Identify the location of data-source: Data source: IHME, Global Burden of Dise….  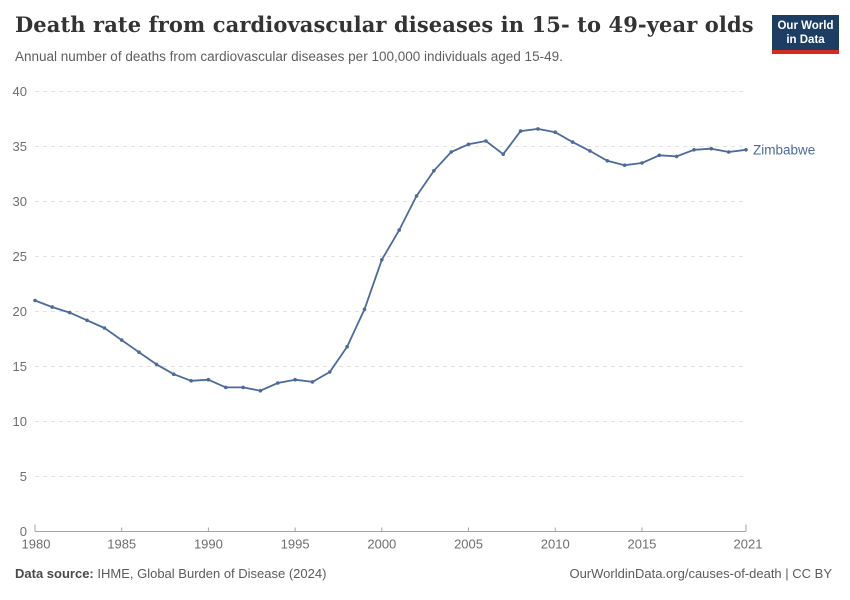
(170, 573).